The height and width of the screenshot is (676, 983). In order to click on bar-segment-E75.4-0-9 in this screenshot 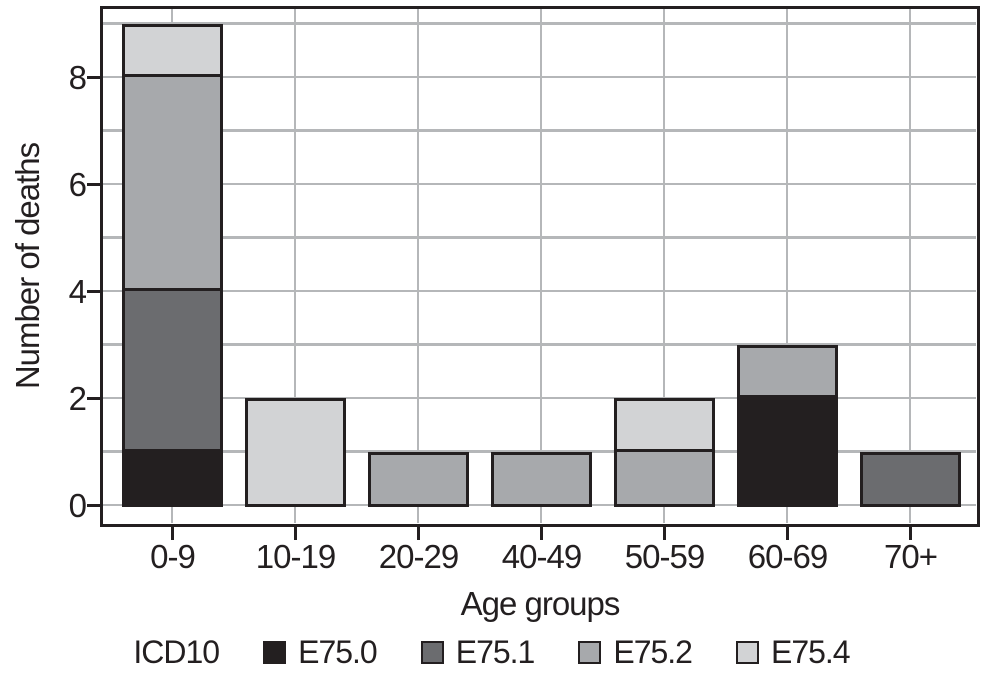, I will do `click(172, 50)`.